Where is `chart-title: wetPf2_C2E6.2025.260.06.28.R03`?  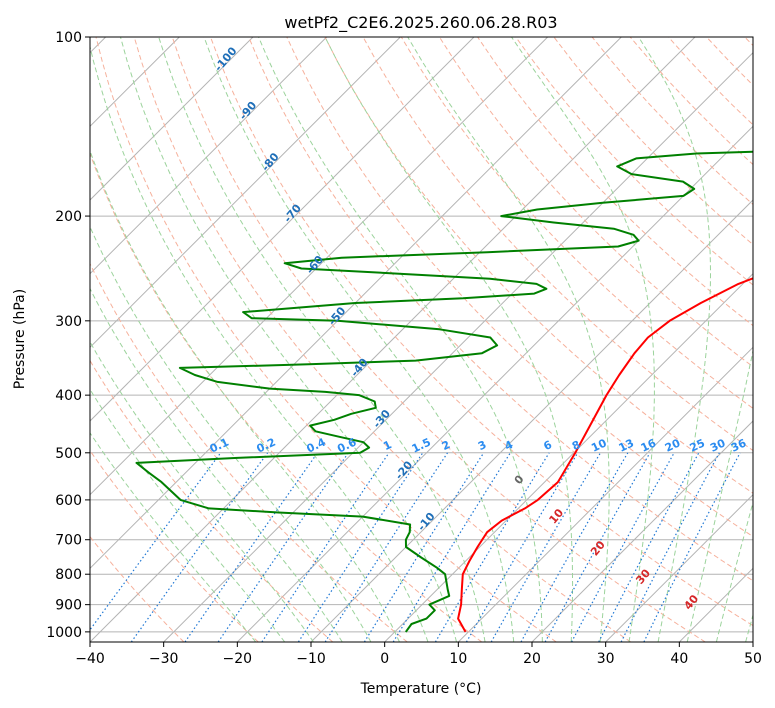 chart-title: wetPf2_C2E6.2025.260.06.28.R03 is located at coordinates (420, 23).